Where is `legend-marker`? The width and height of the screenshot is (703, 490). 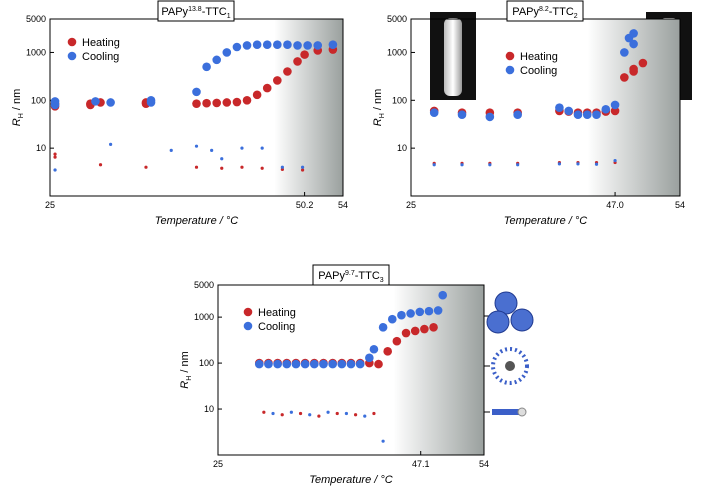 legend-marker is located at coordinates (72, 56).